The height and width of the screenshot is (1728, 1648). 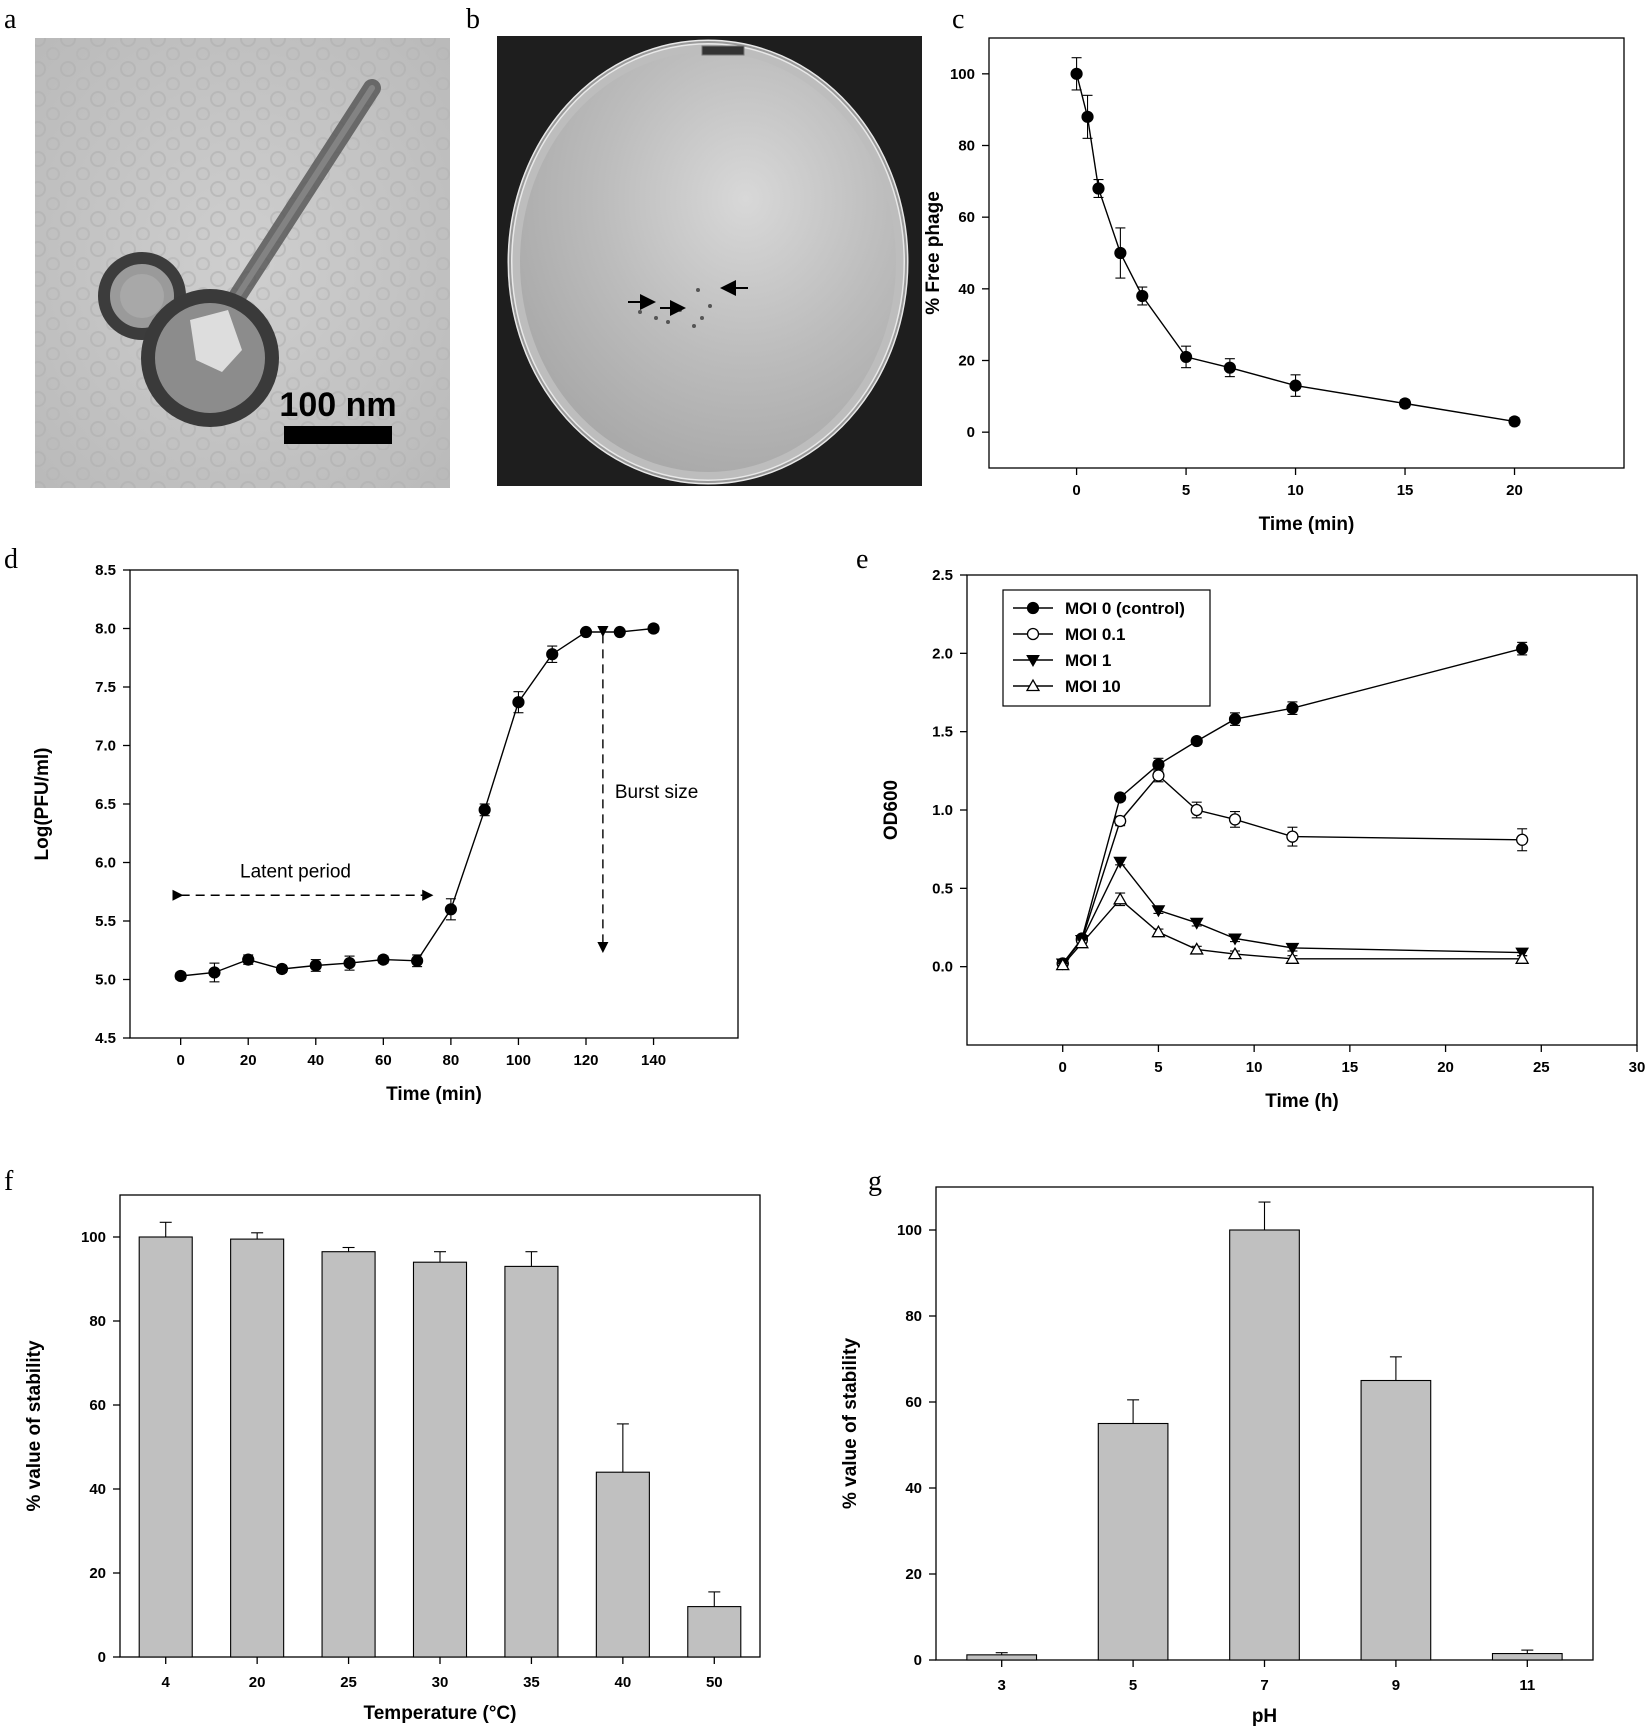 What do you see at coordinates (913, 1488) in the screenshot?
I see `ph-ytick-label: 40` at bounding box center [913, 1488].